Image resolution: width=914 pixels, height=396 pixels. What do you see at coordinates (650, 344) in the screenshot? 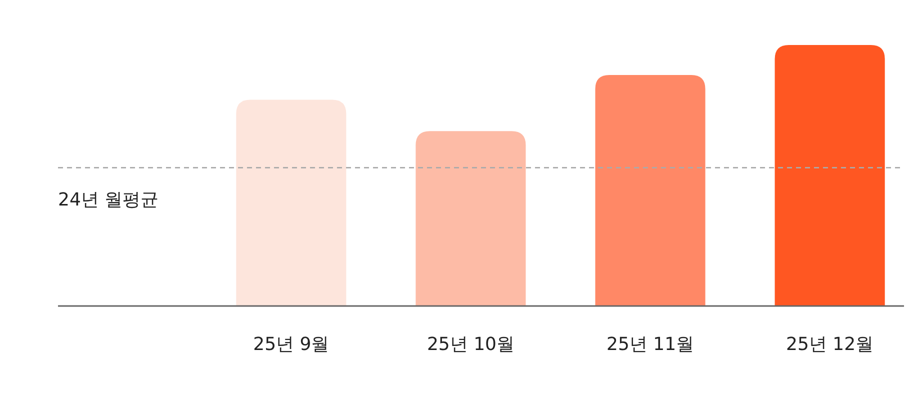
I see `x-tick-label: 25년 11월` at bounding box center [650, 344].